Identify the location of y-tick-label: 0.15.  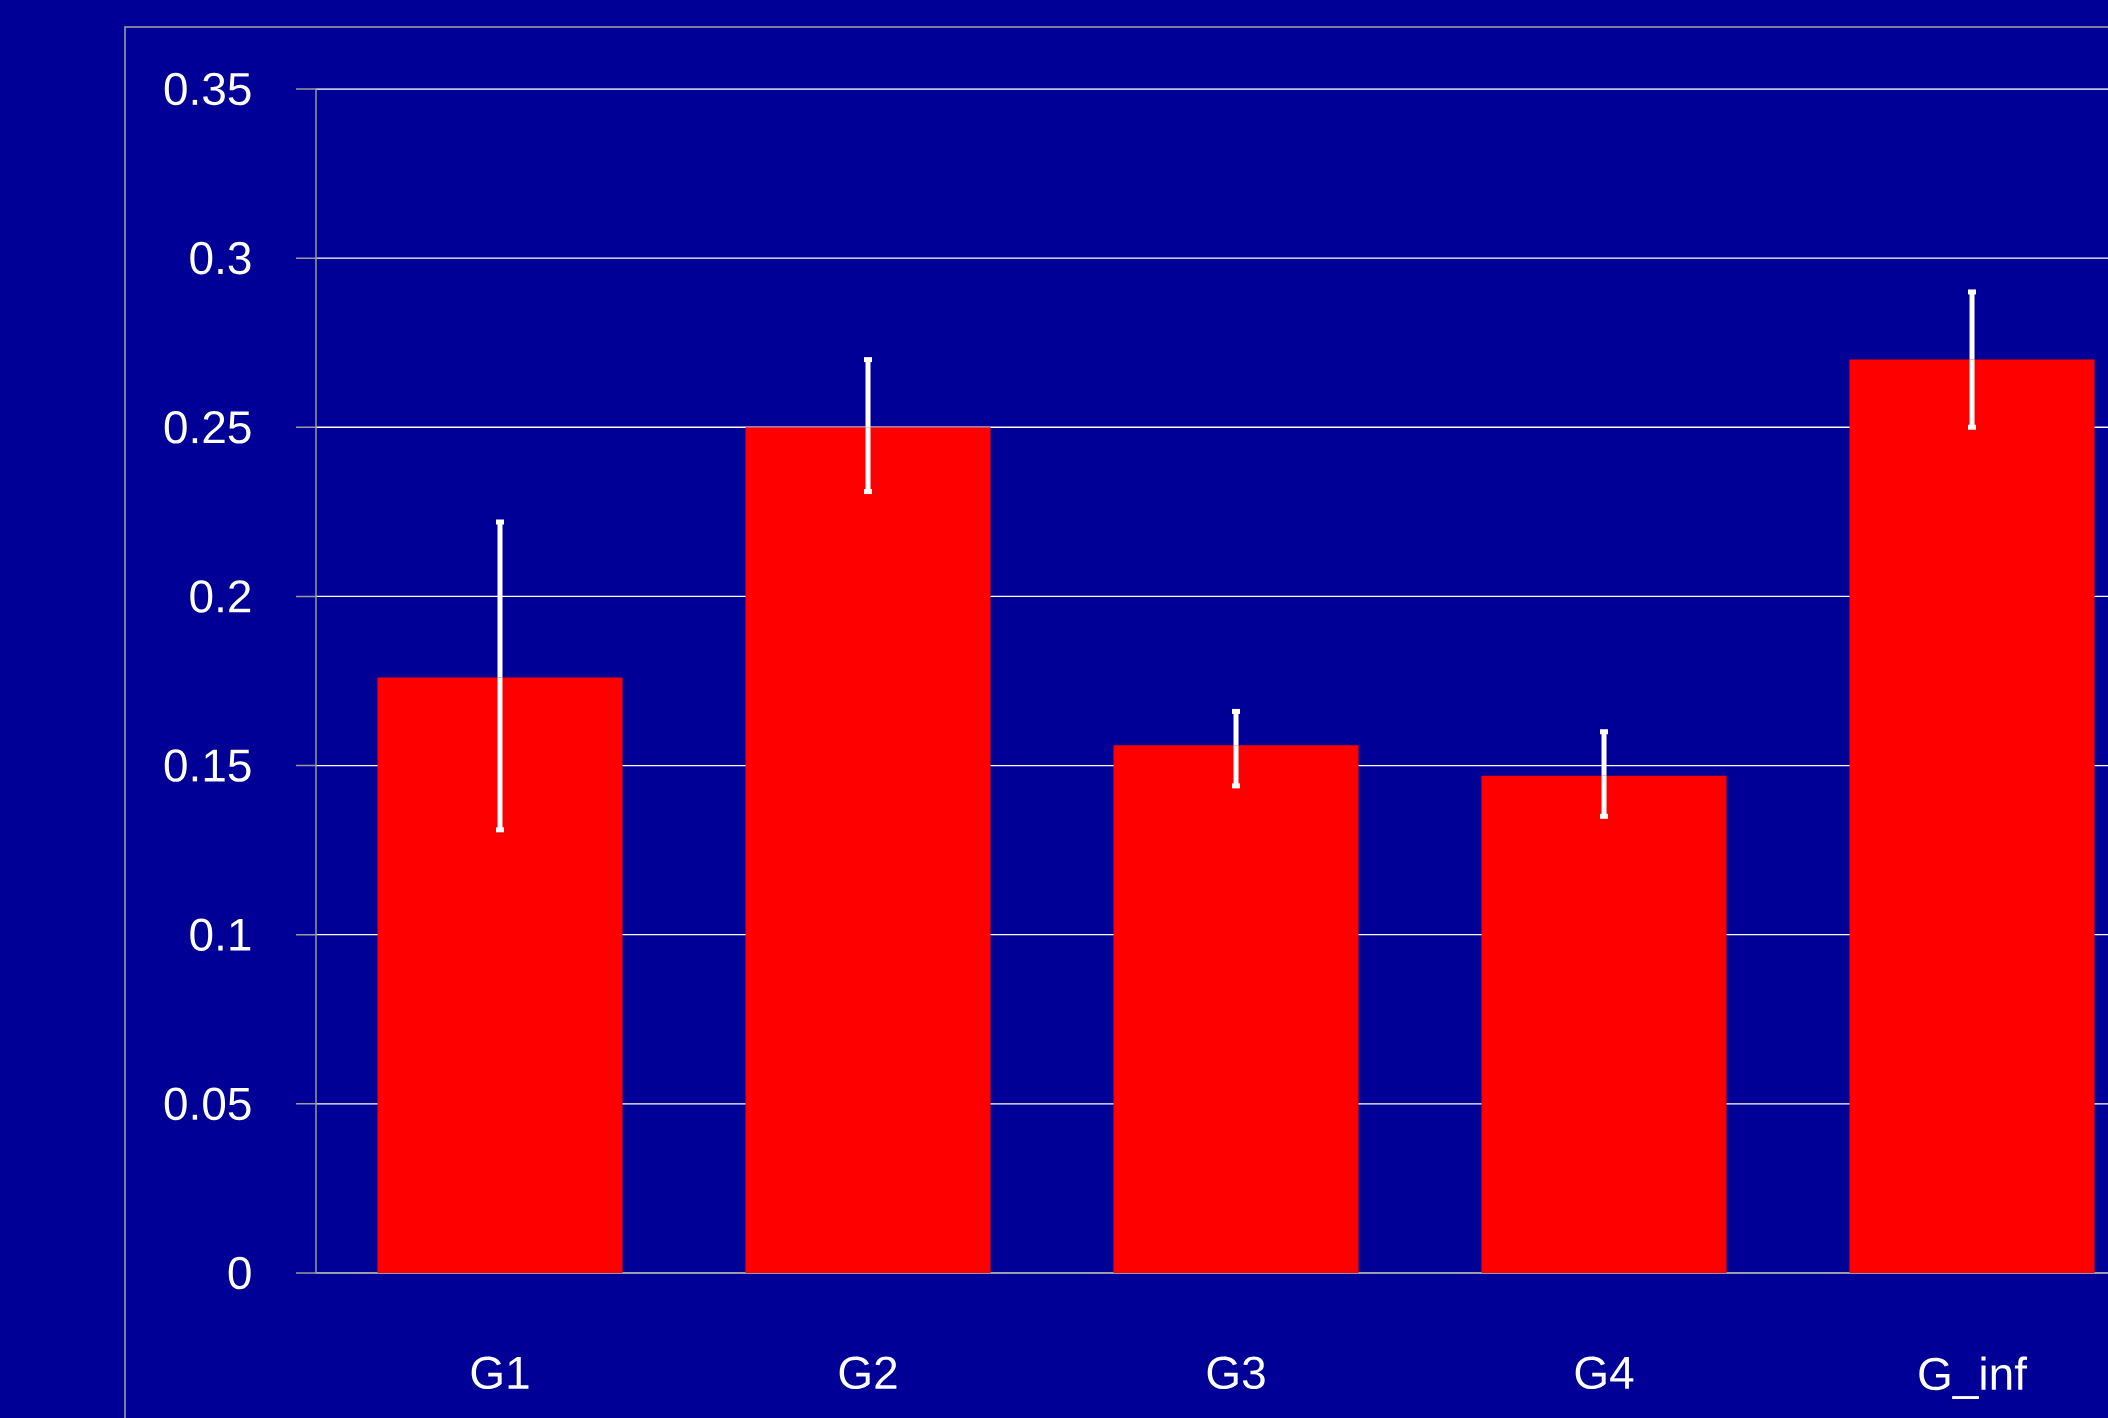
(207, 765).